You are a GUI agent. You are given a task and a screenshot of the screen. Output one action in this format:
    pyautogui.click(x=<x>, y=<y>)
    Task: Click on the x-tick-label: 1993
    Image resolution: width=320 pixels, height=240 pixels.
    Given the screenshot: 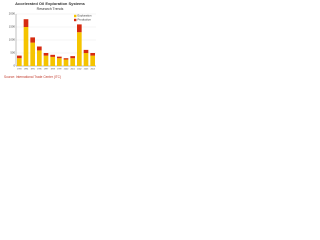 What is the action you would take?
    pyautogui.click(x=19, y=70)
    